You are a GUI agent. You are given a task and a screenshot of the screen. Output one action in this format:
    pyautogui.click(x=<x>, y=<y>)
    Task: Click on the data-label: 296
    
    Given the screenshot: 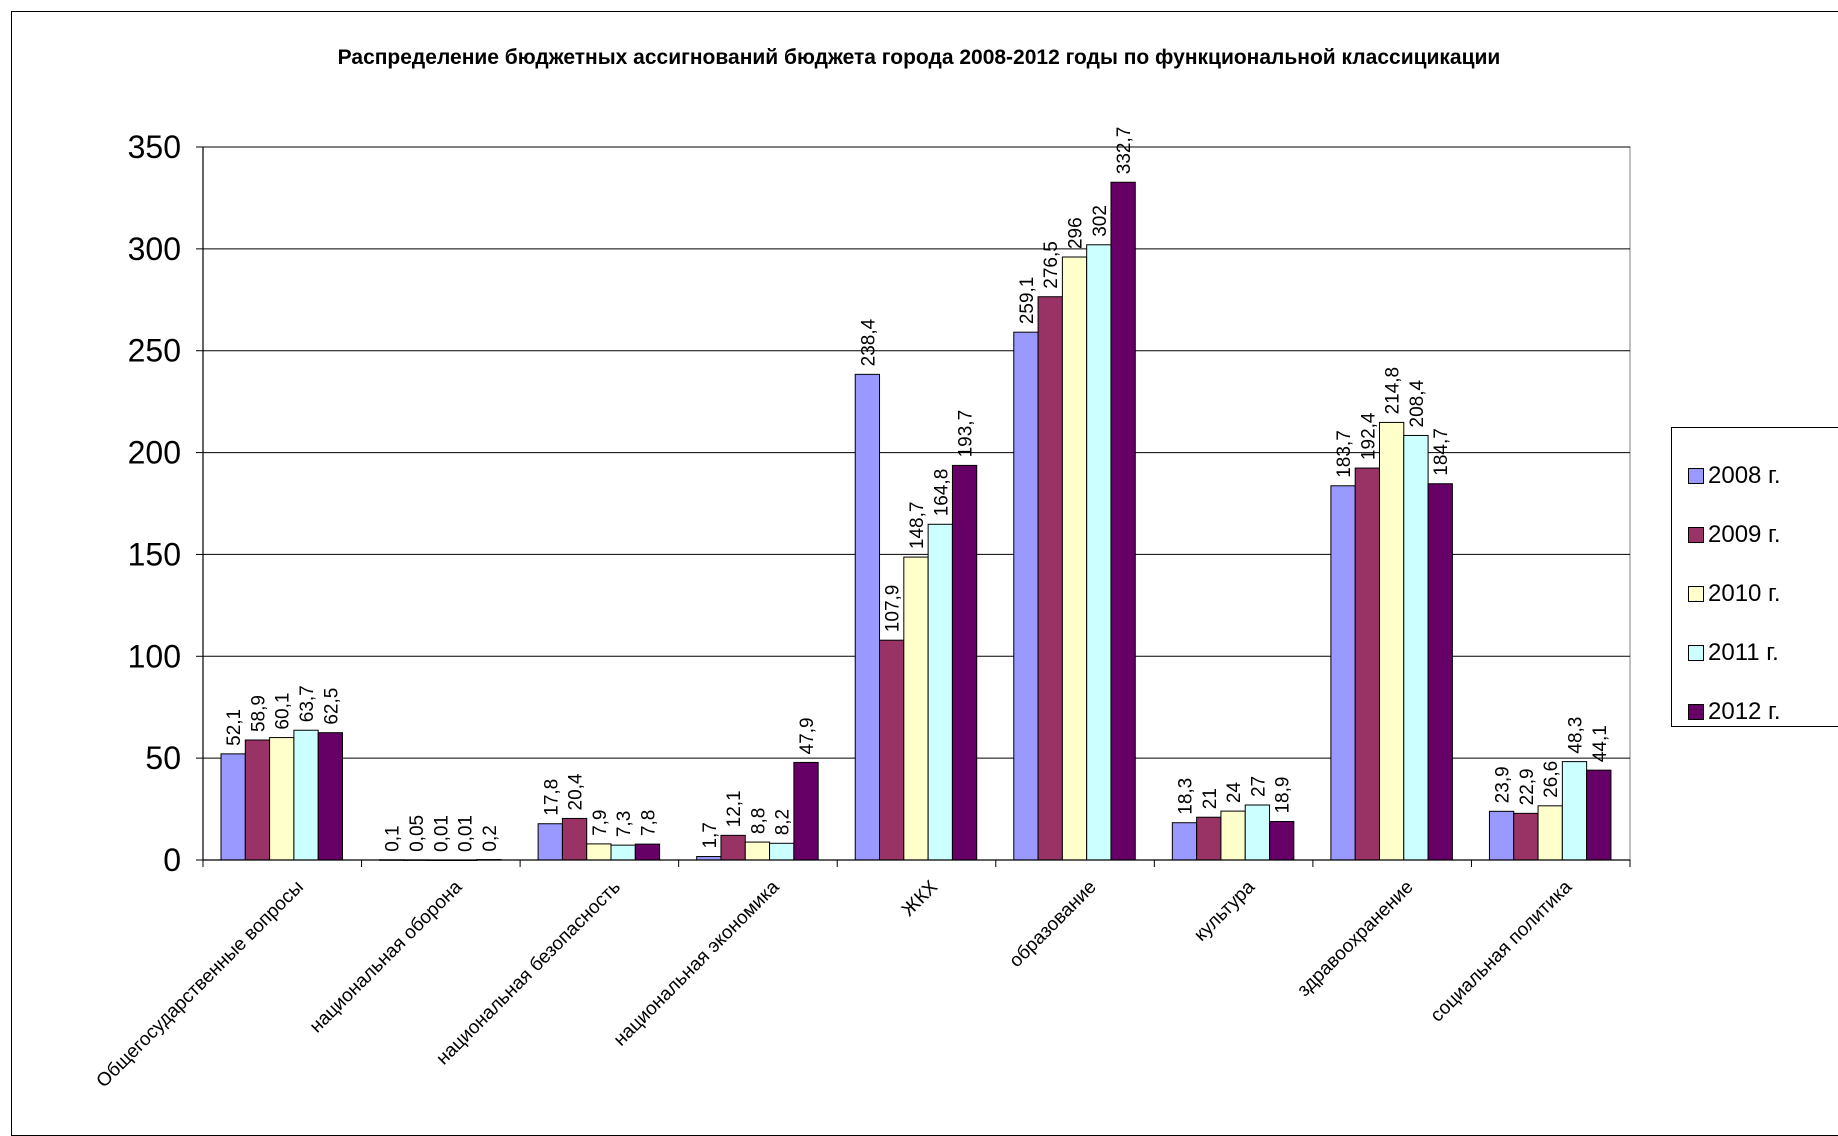 What is the action you would take?
    pyautogui.click(x=1076, y=233)
    